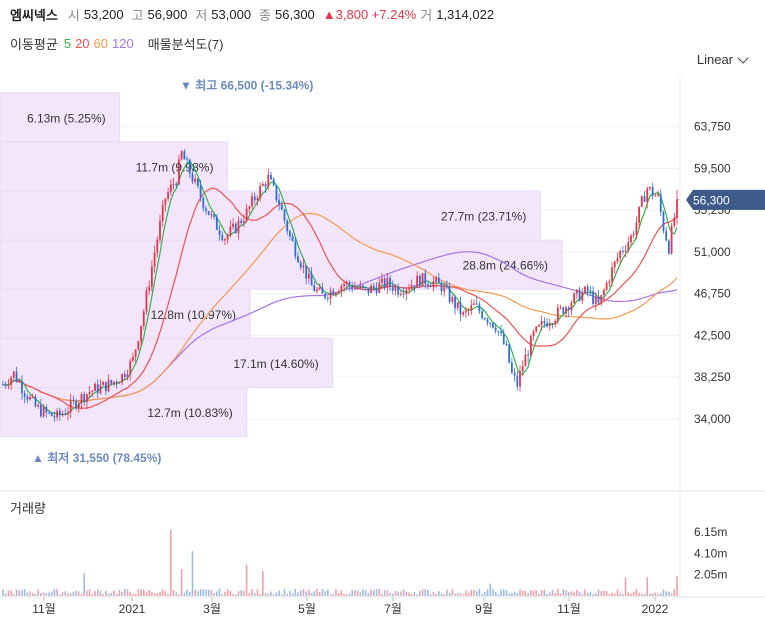 The width and height of the screenshot is (765, 631). Describe the element at coordinates (723, 59) in the screenshot. I see `scale-selector: Linear` at that location.